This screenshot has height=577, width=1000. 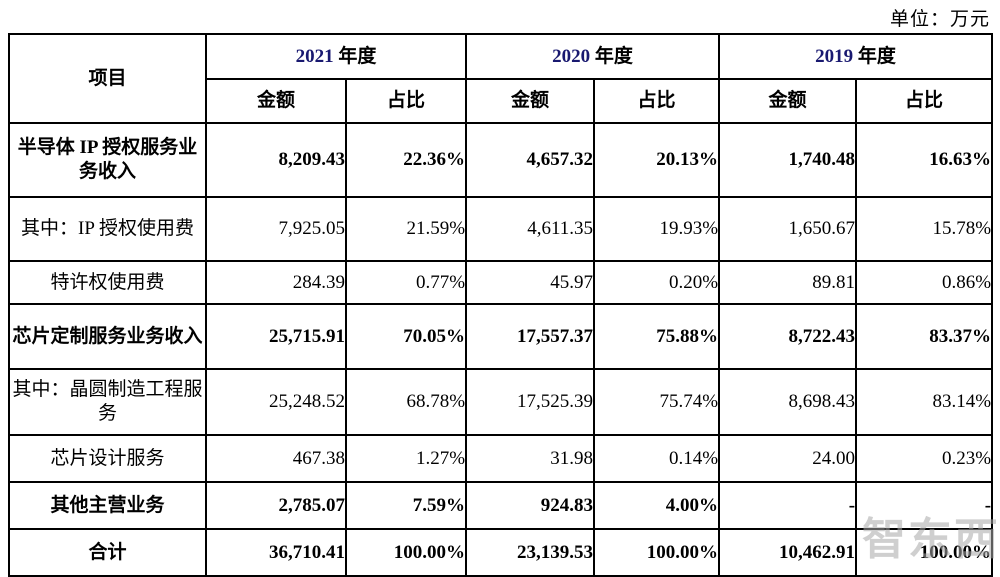 I want to click on cell-amount: 1,740.48, so click(x=788, y=160).